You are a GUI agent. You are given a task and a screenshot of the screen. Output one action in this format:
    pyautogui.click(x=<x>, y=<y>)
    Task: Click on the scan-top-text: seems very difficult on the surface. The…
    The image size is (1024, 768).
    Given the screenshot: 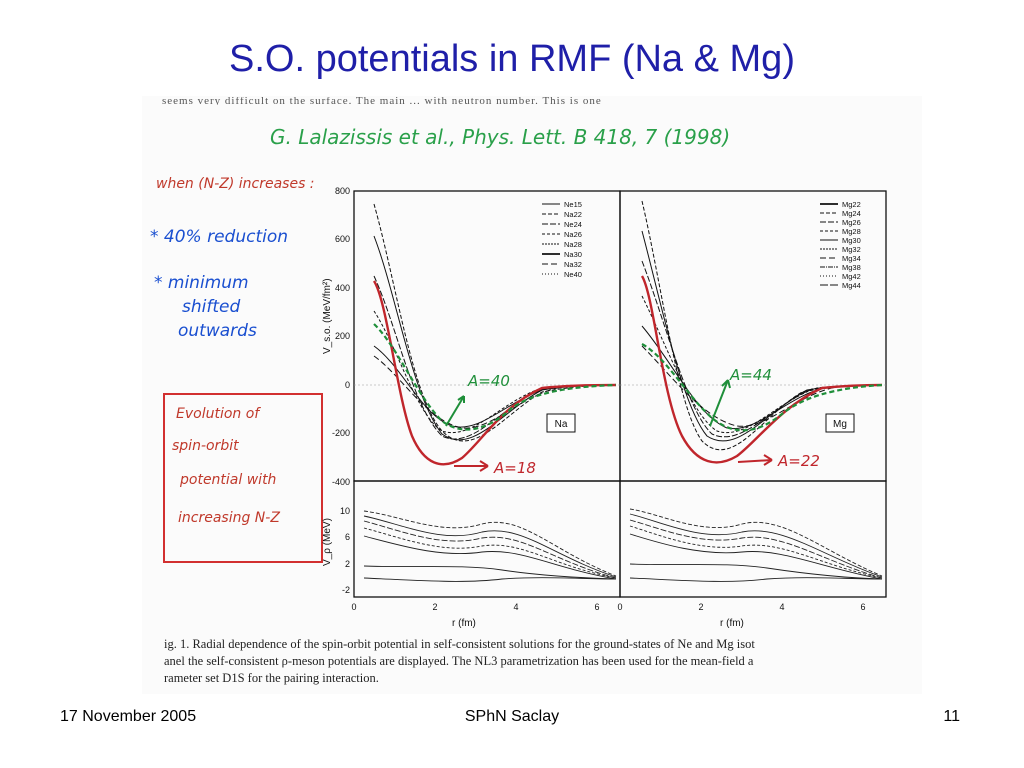 What is the action you would take?
    pyautogui.click(x=382, y=101)
    